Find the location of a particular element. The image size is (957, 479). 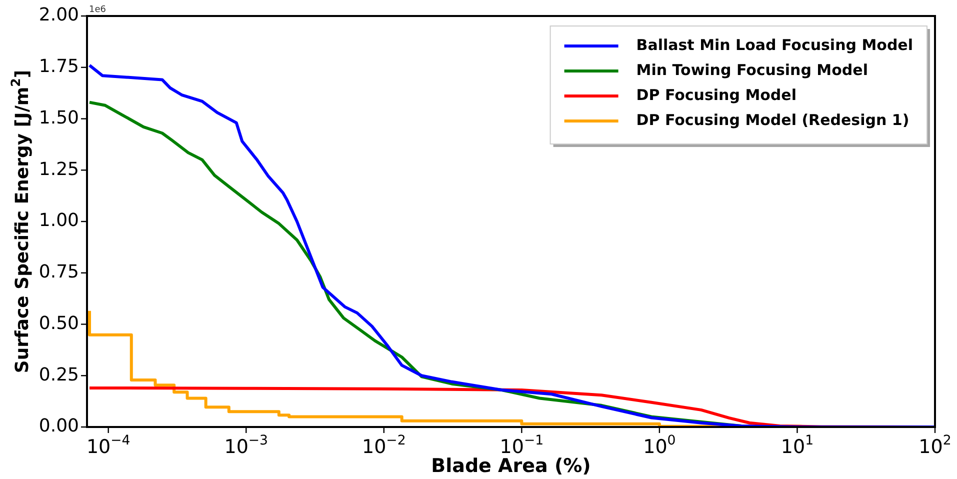

y-tick-label: 1.25 is located at coordinates (58, 169).